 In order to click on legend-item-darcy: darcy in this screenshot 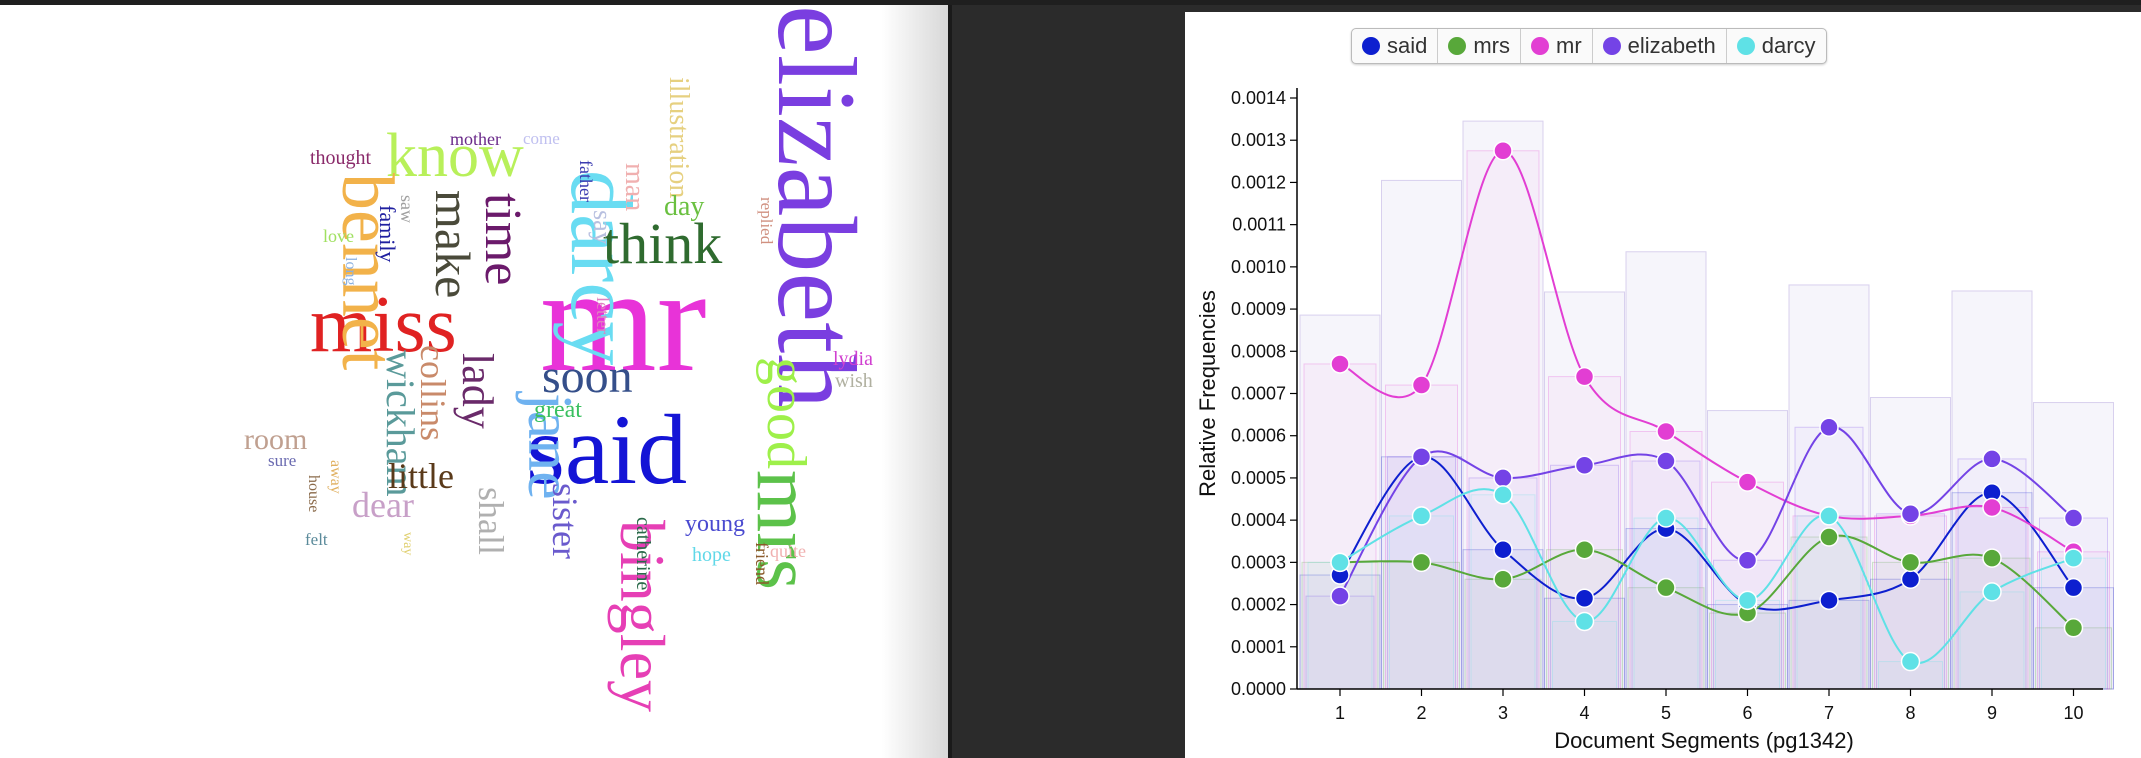, I will do `click(1775, 46)`.